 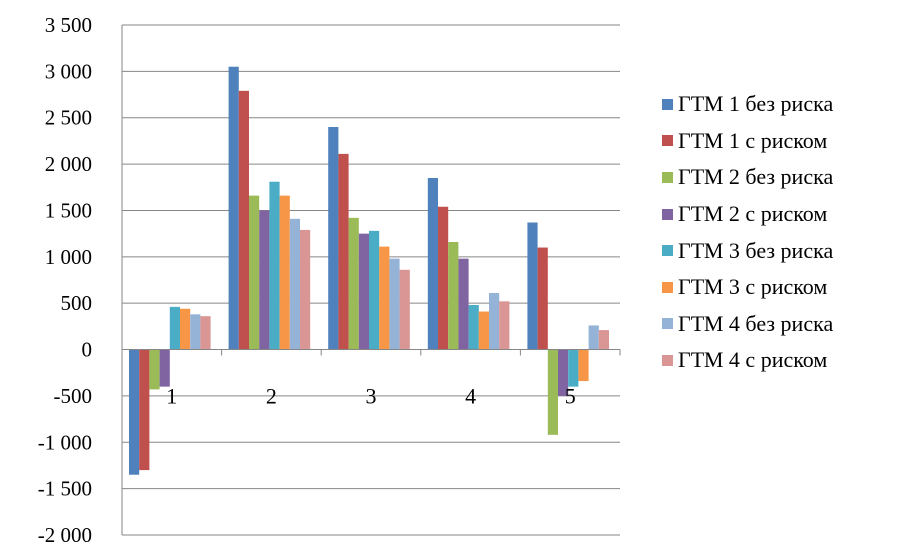 What do you see at coordinates (171, 396) in the screenshot?
I see `x-category-label: 1` at bounding box center [171, 396].